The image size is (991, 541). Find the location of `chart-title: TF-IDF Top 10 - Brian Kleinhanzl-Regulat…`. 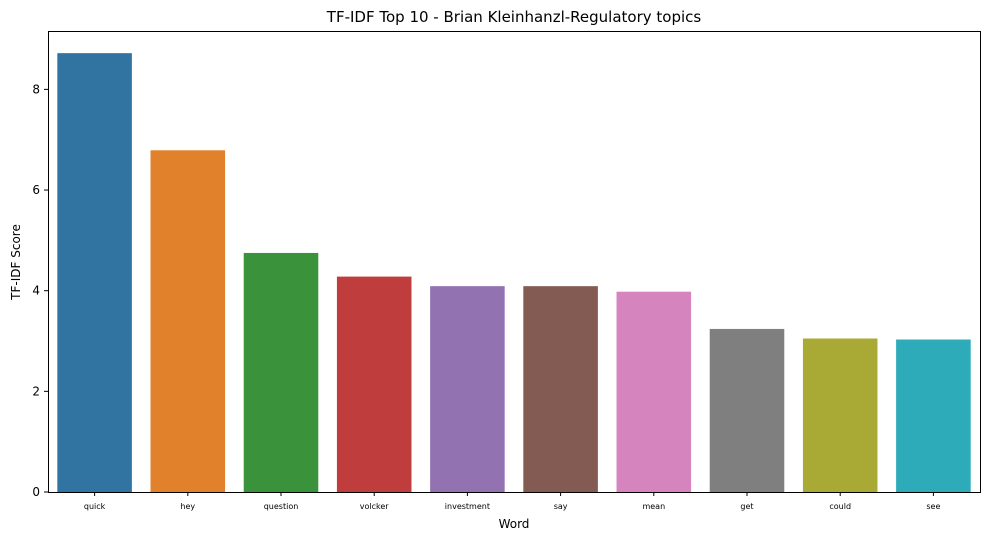

chart-title: TF-IDF Top 10 - Brian Kleinhanzl-Regulat… is located at coordinates (514, 17).